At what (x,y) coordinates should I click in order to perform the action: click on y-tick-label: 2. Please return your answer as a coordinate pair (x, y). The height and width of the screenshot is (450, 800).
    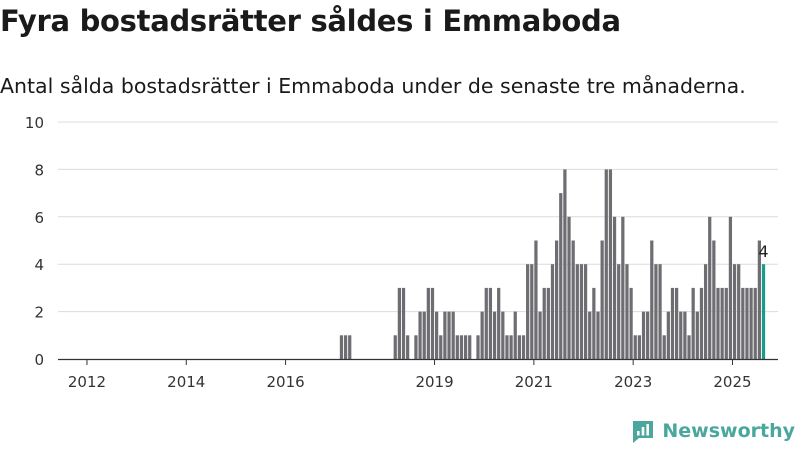
    Looking at the image, I should click on (39, 313).